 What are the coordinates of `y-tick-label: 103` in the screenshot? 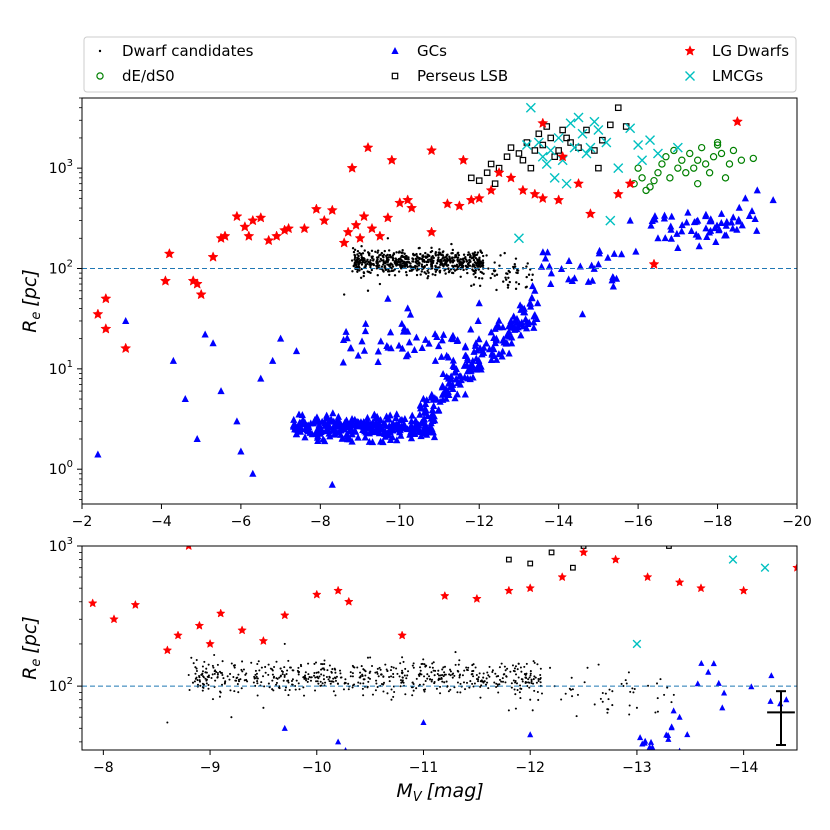 It's located at (61, 545).